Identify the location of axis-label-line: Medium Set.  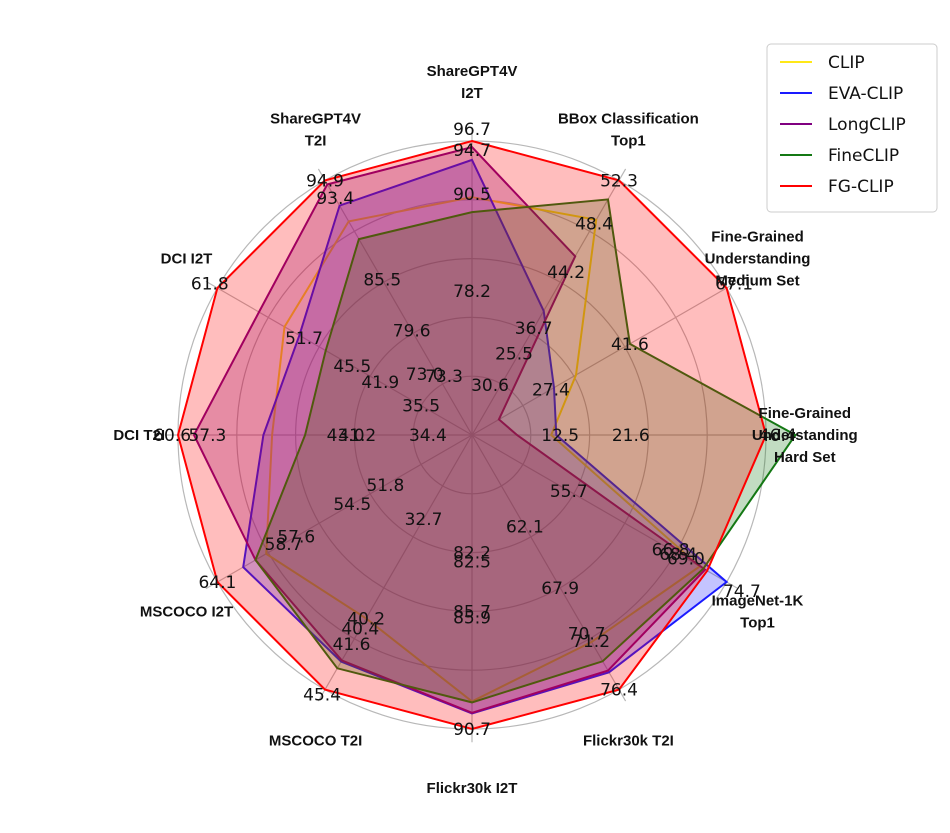
(757, 281).